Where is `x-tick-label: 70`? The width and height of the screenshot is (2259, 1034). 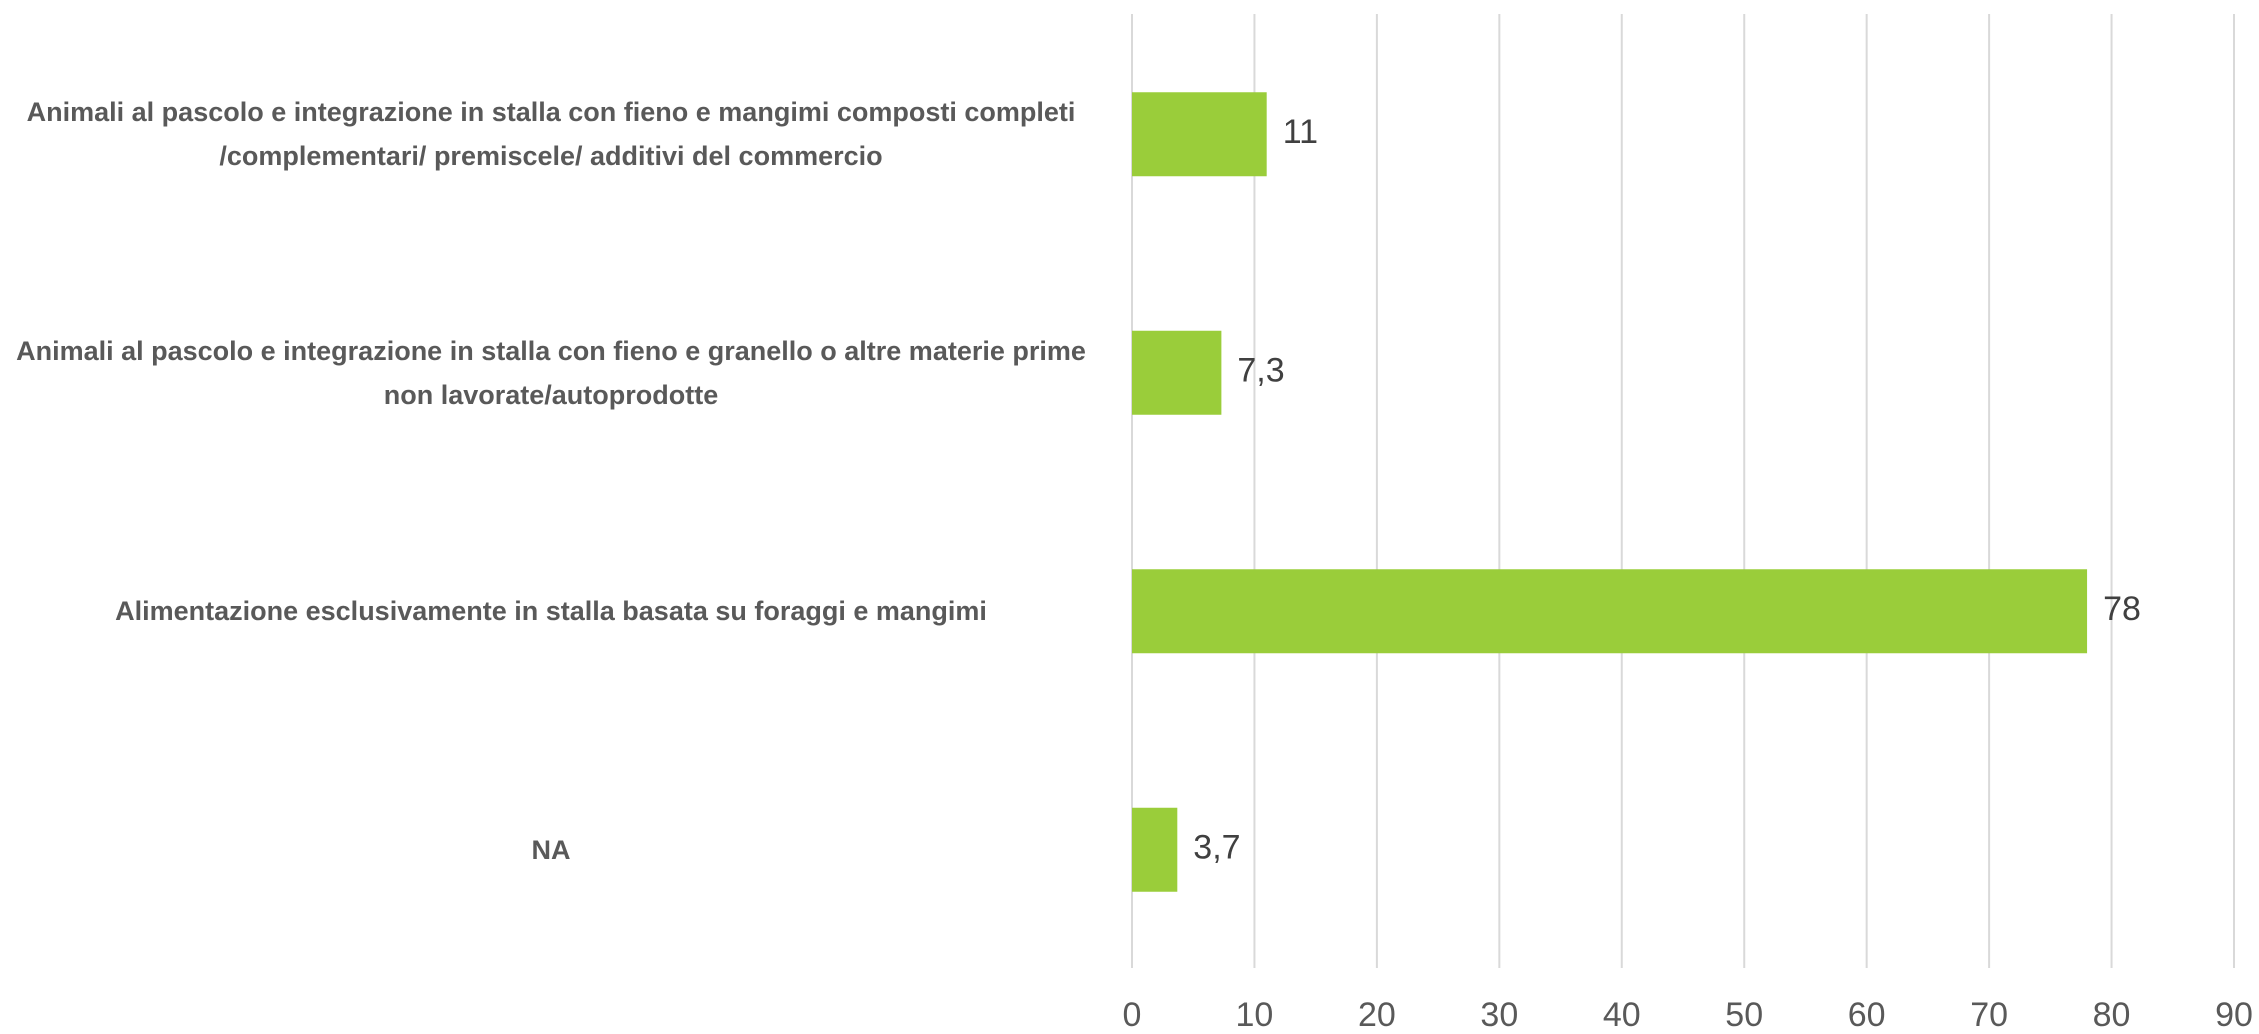 x-tick-label: 70 is located at coordinates (1989, 1015).